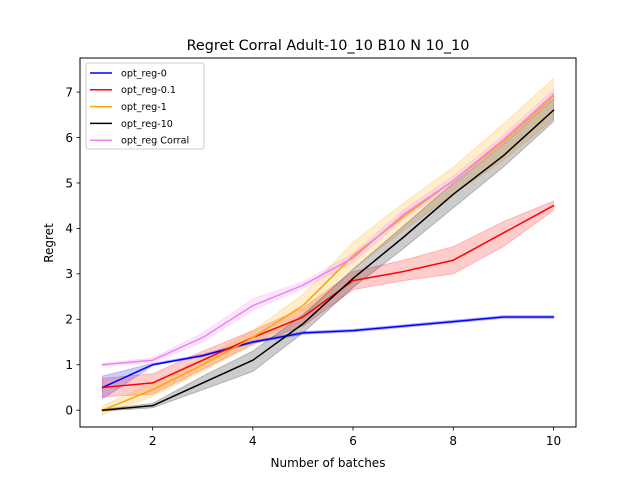 Image resolution: width=640 pixels, height=480 pixels. I want to click on legend-label-opt-reg-1: opt_reg-1, so click(144, 107).